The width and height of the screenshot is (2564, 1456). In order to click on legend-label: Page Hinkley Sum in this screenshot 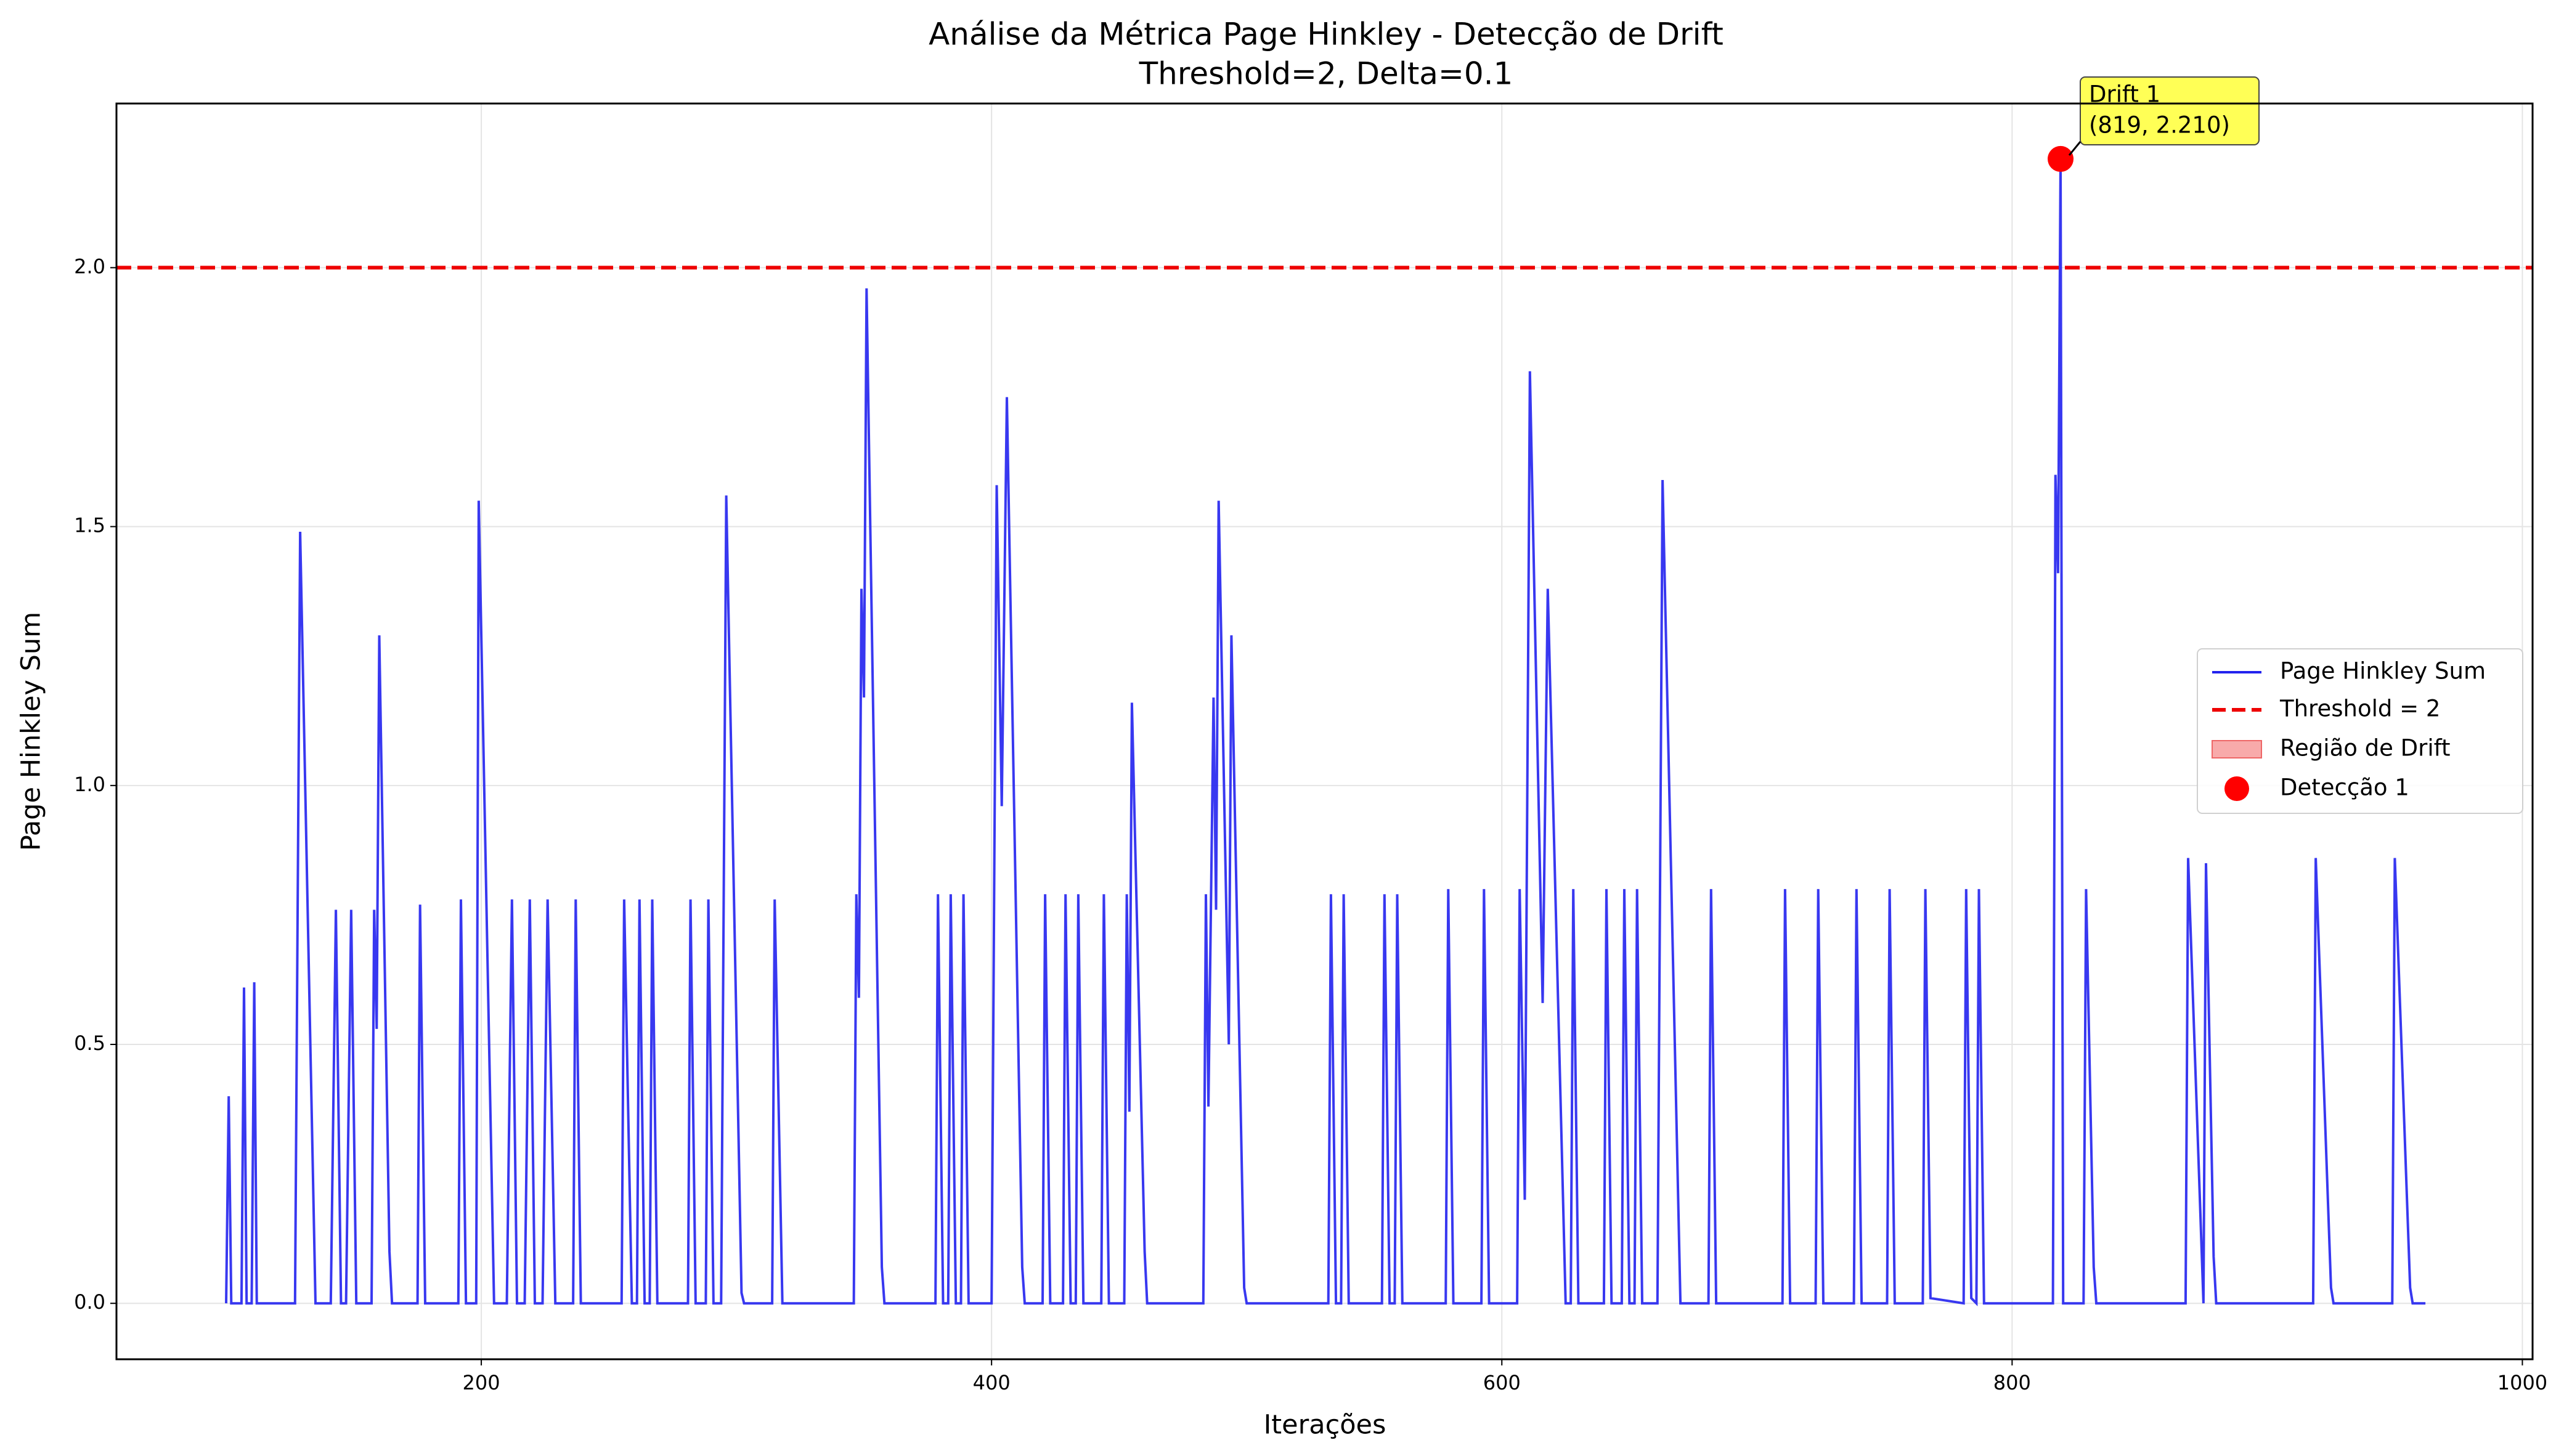, I will do `click(2383, 671)`.